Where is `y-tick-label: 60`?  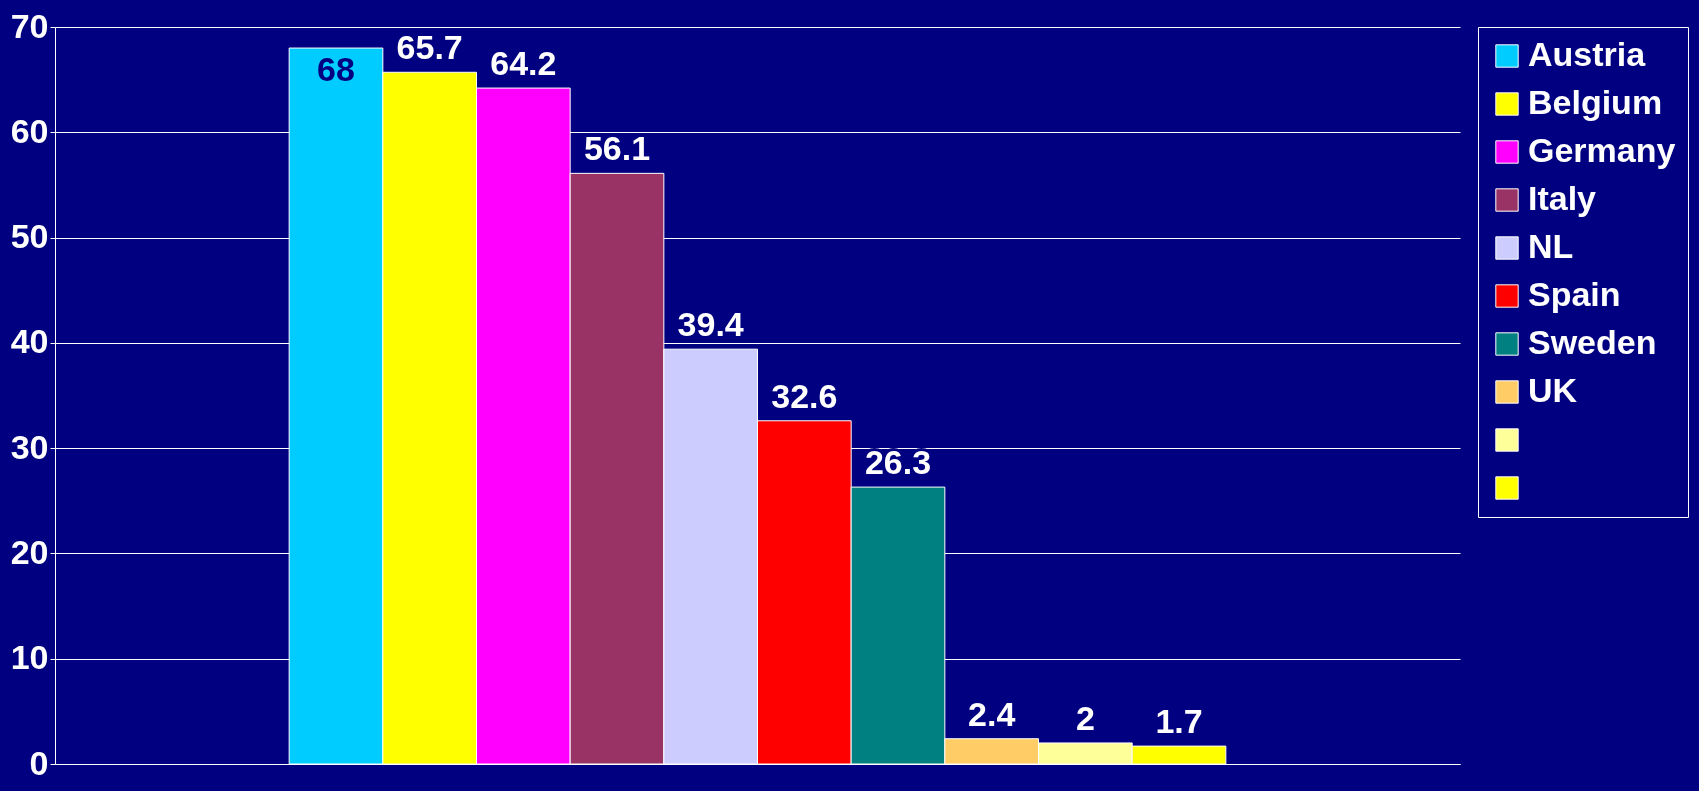
y-tick-label: 60 is located at coordinates (29, 130).